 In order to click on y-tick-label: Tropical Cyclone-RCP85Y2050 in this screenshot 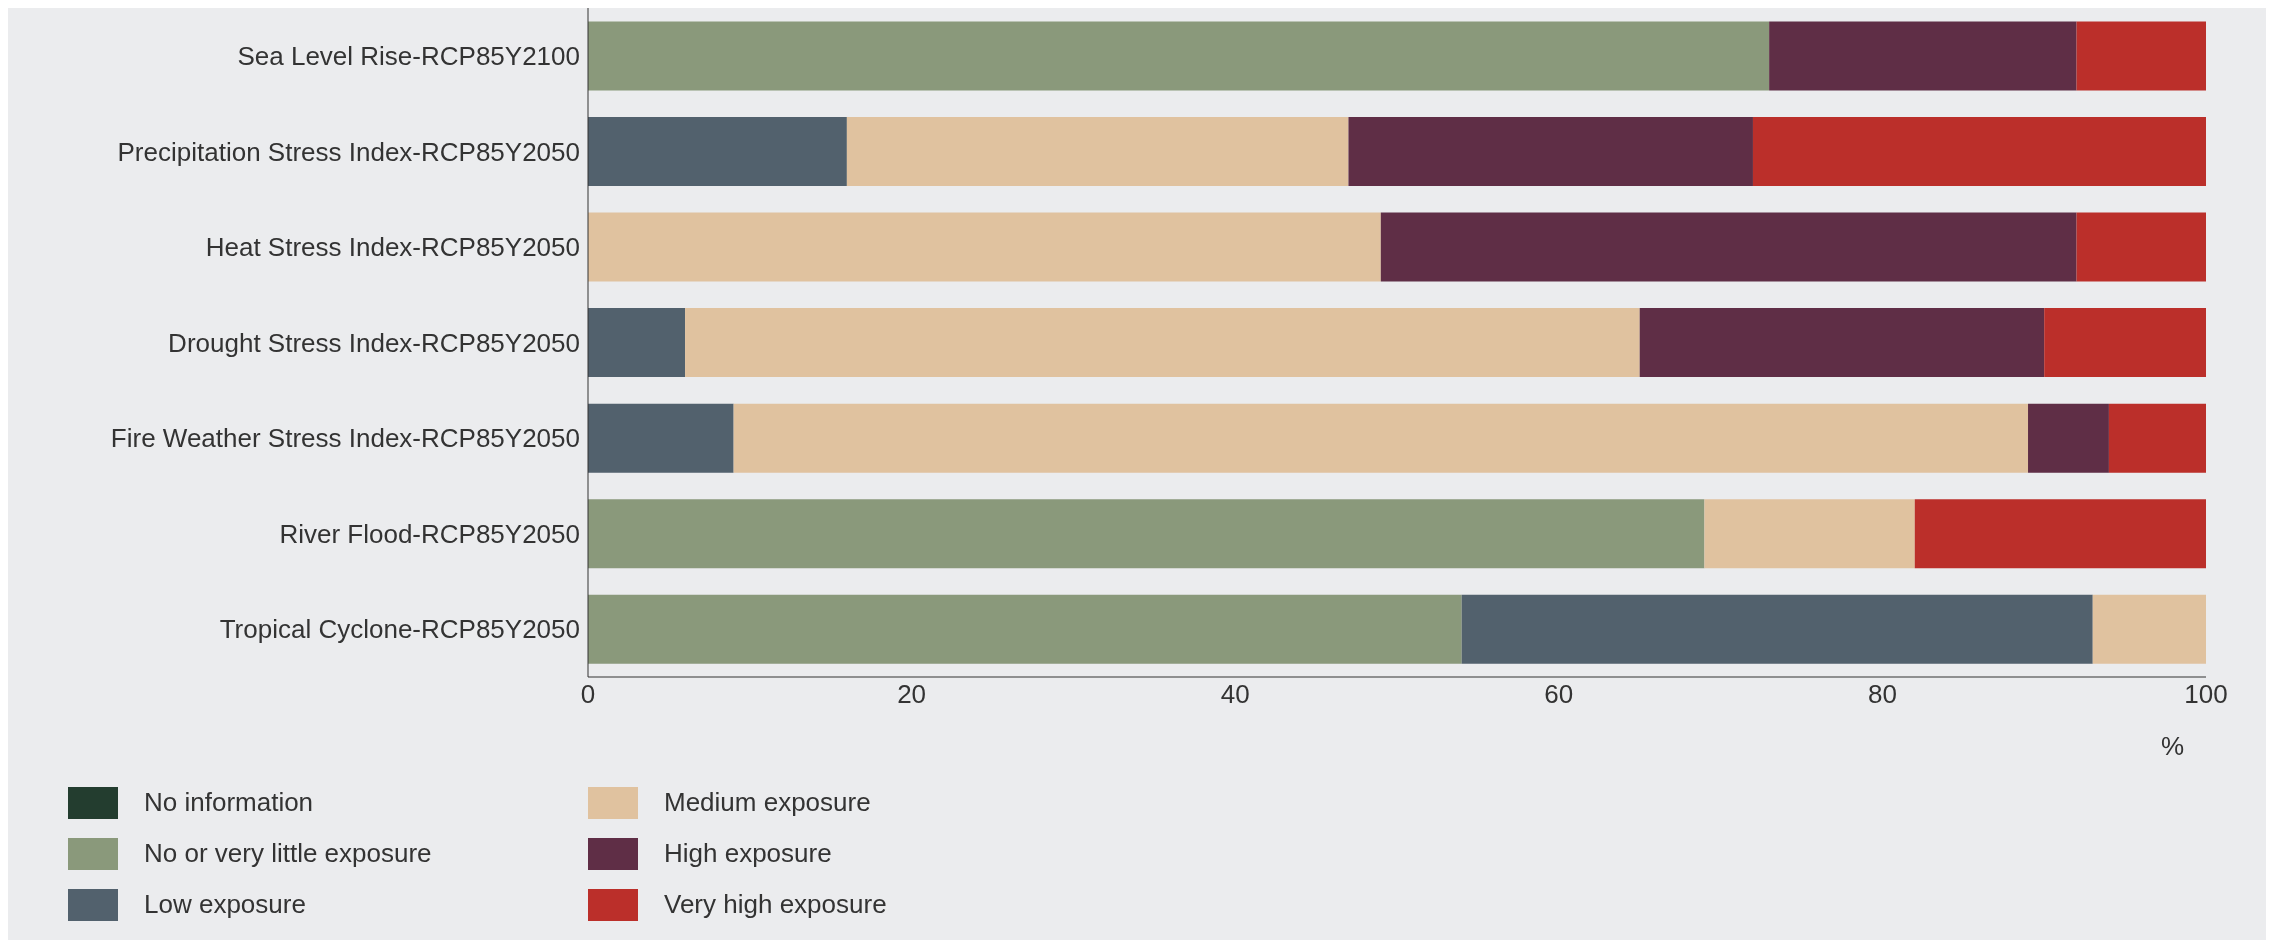, I will do `click(399, 629)`.